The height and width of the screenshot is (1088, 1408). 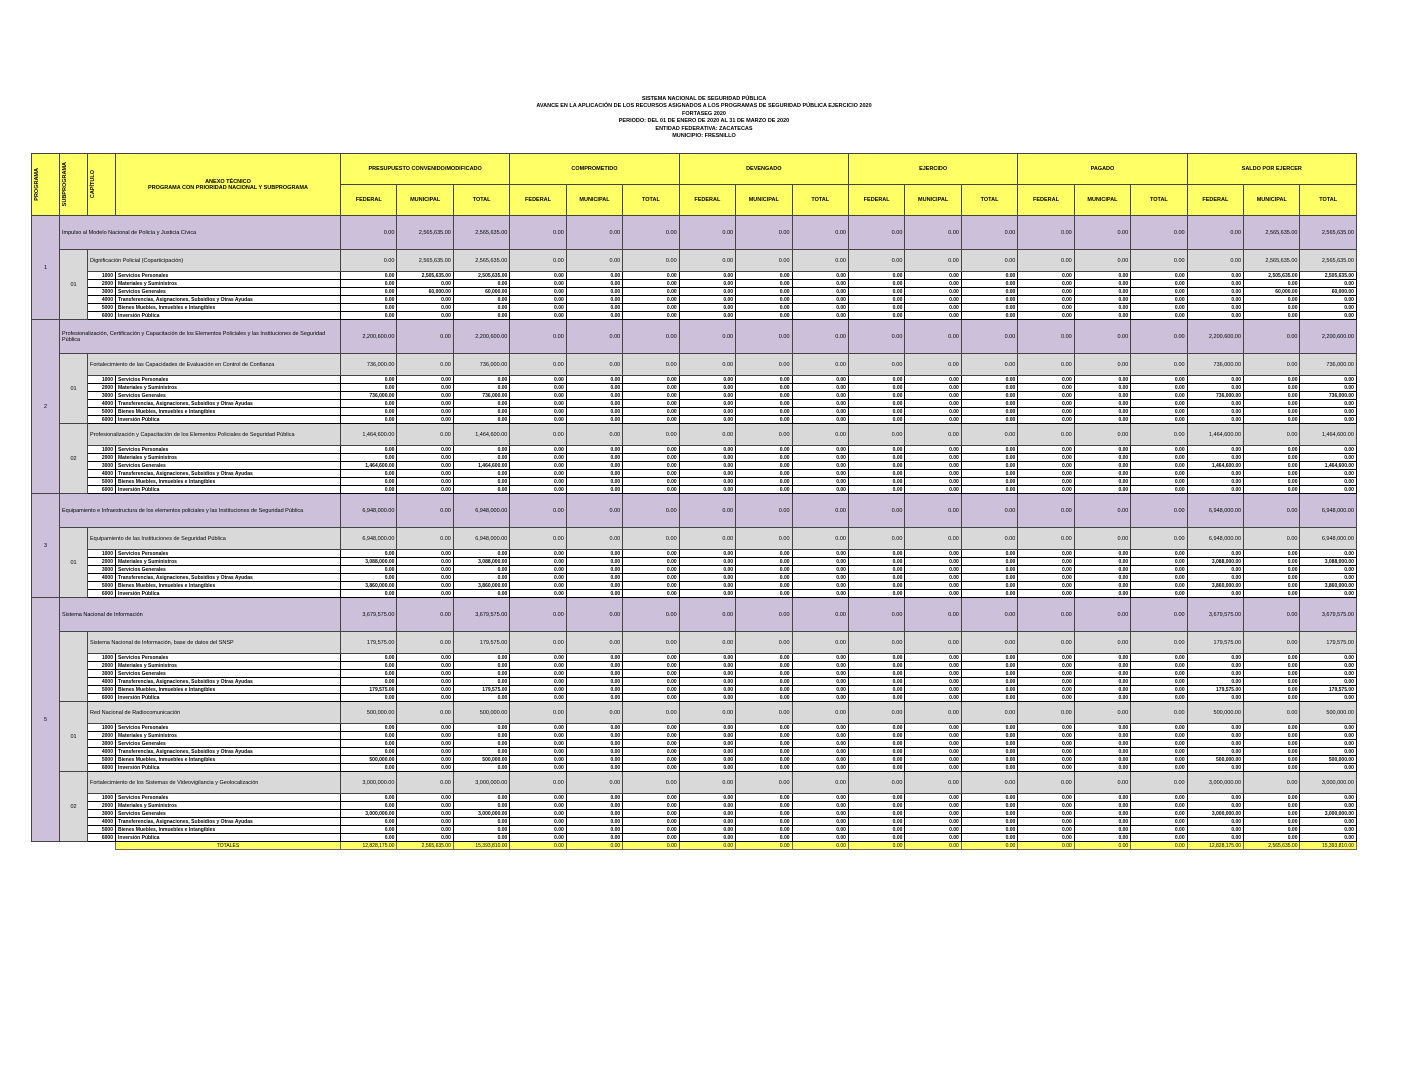 I want to click on capitulo-code: 3000, so click(x=101, y=291).